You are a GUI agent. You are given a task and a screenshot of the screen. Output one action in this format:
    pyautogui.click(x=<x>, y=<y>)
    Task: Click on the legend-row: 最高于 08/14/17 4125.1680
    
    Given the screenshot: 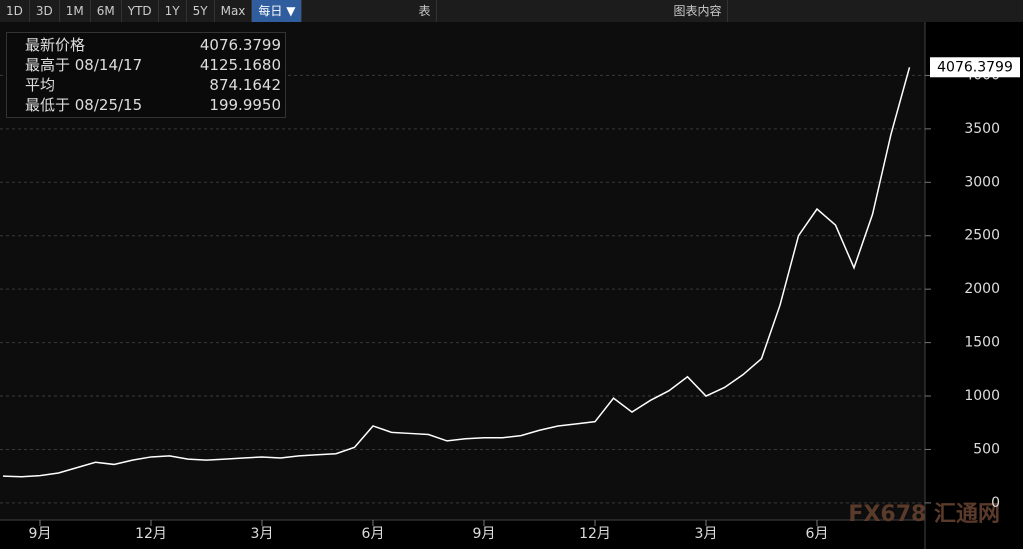 What is the action you would take?
    pyautogui.click(x=146, y=65)
    